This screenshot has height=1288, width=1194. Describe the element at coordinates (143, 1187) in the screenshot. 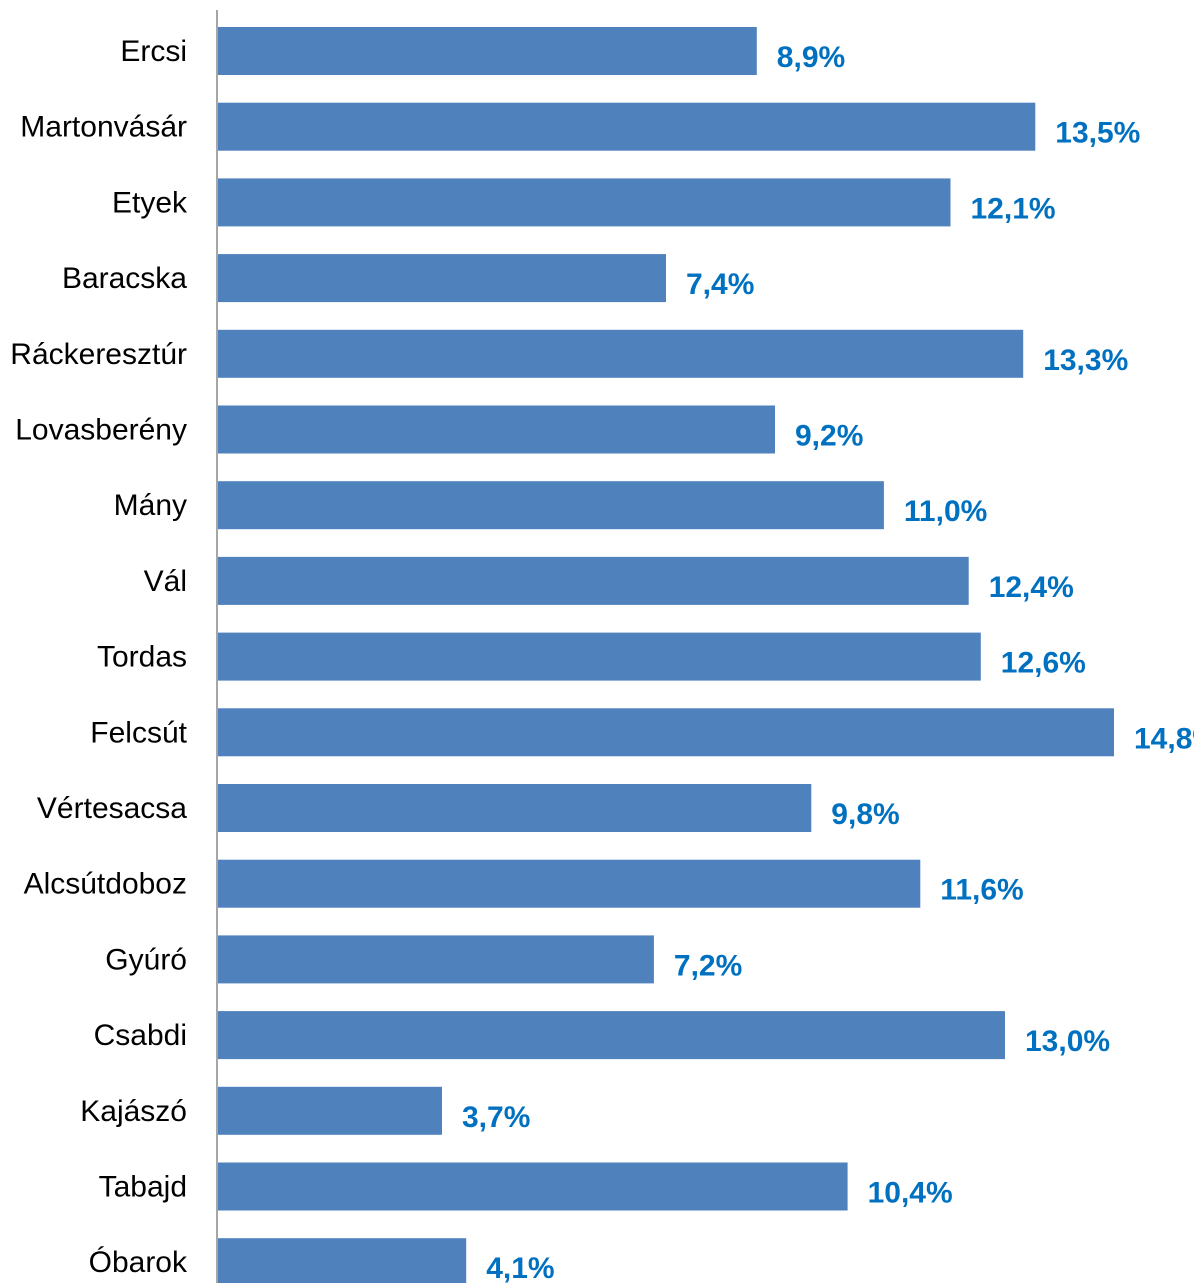

I see `category-label: Tabajd` at that location.